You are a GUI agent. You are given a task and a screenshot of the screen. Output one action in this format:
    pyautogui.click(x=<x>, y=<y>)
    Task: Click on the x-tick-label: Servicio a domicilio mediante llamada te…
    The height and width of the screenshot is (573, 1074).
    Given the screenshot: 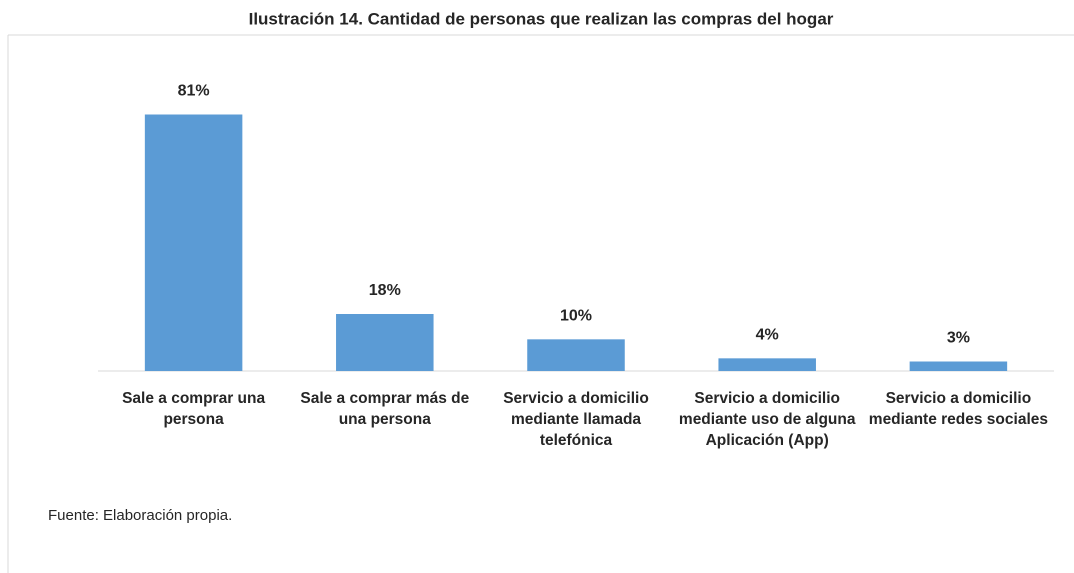 What is the action you would take?
    pyautogui.click(x=576, y=419)
    